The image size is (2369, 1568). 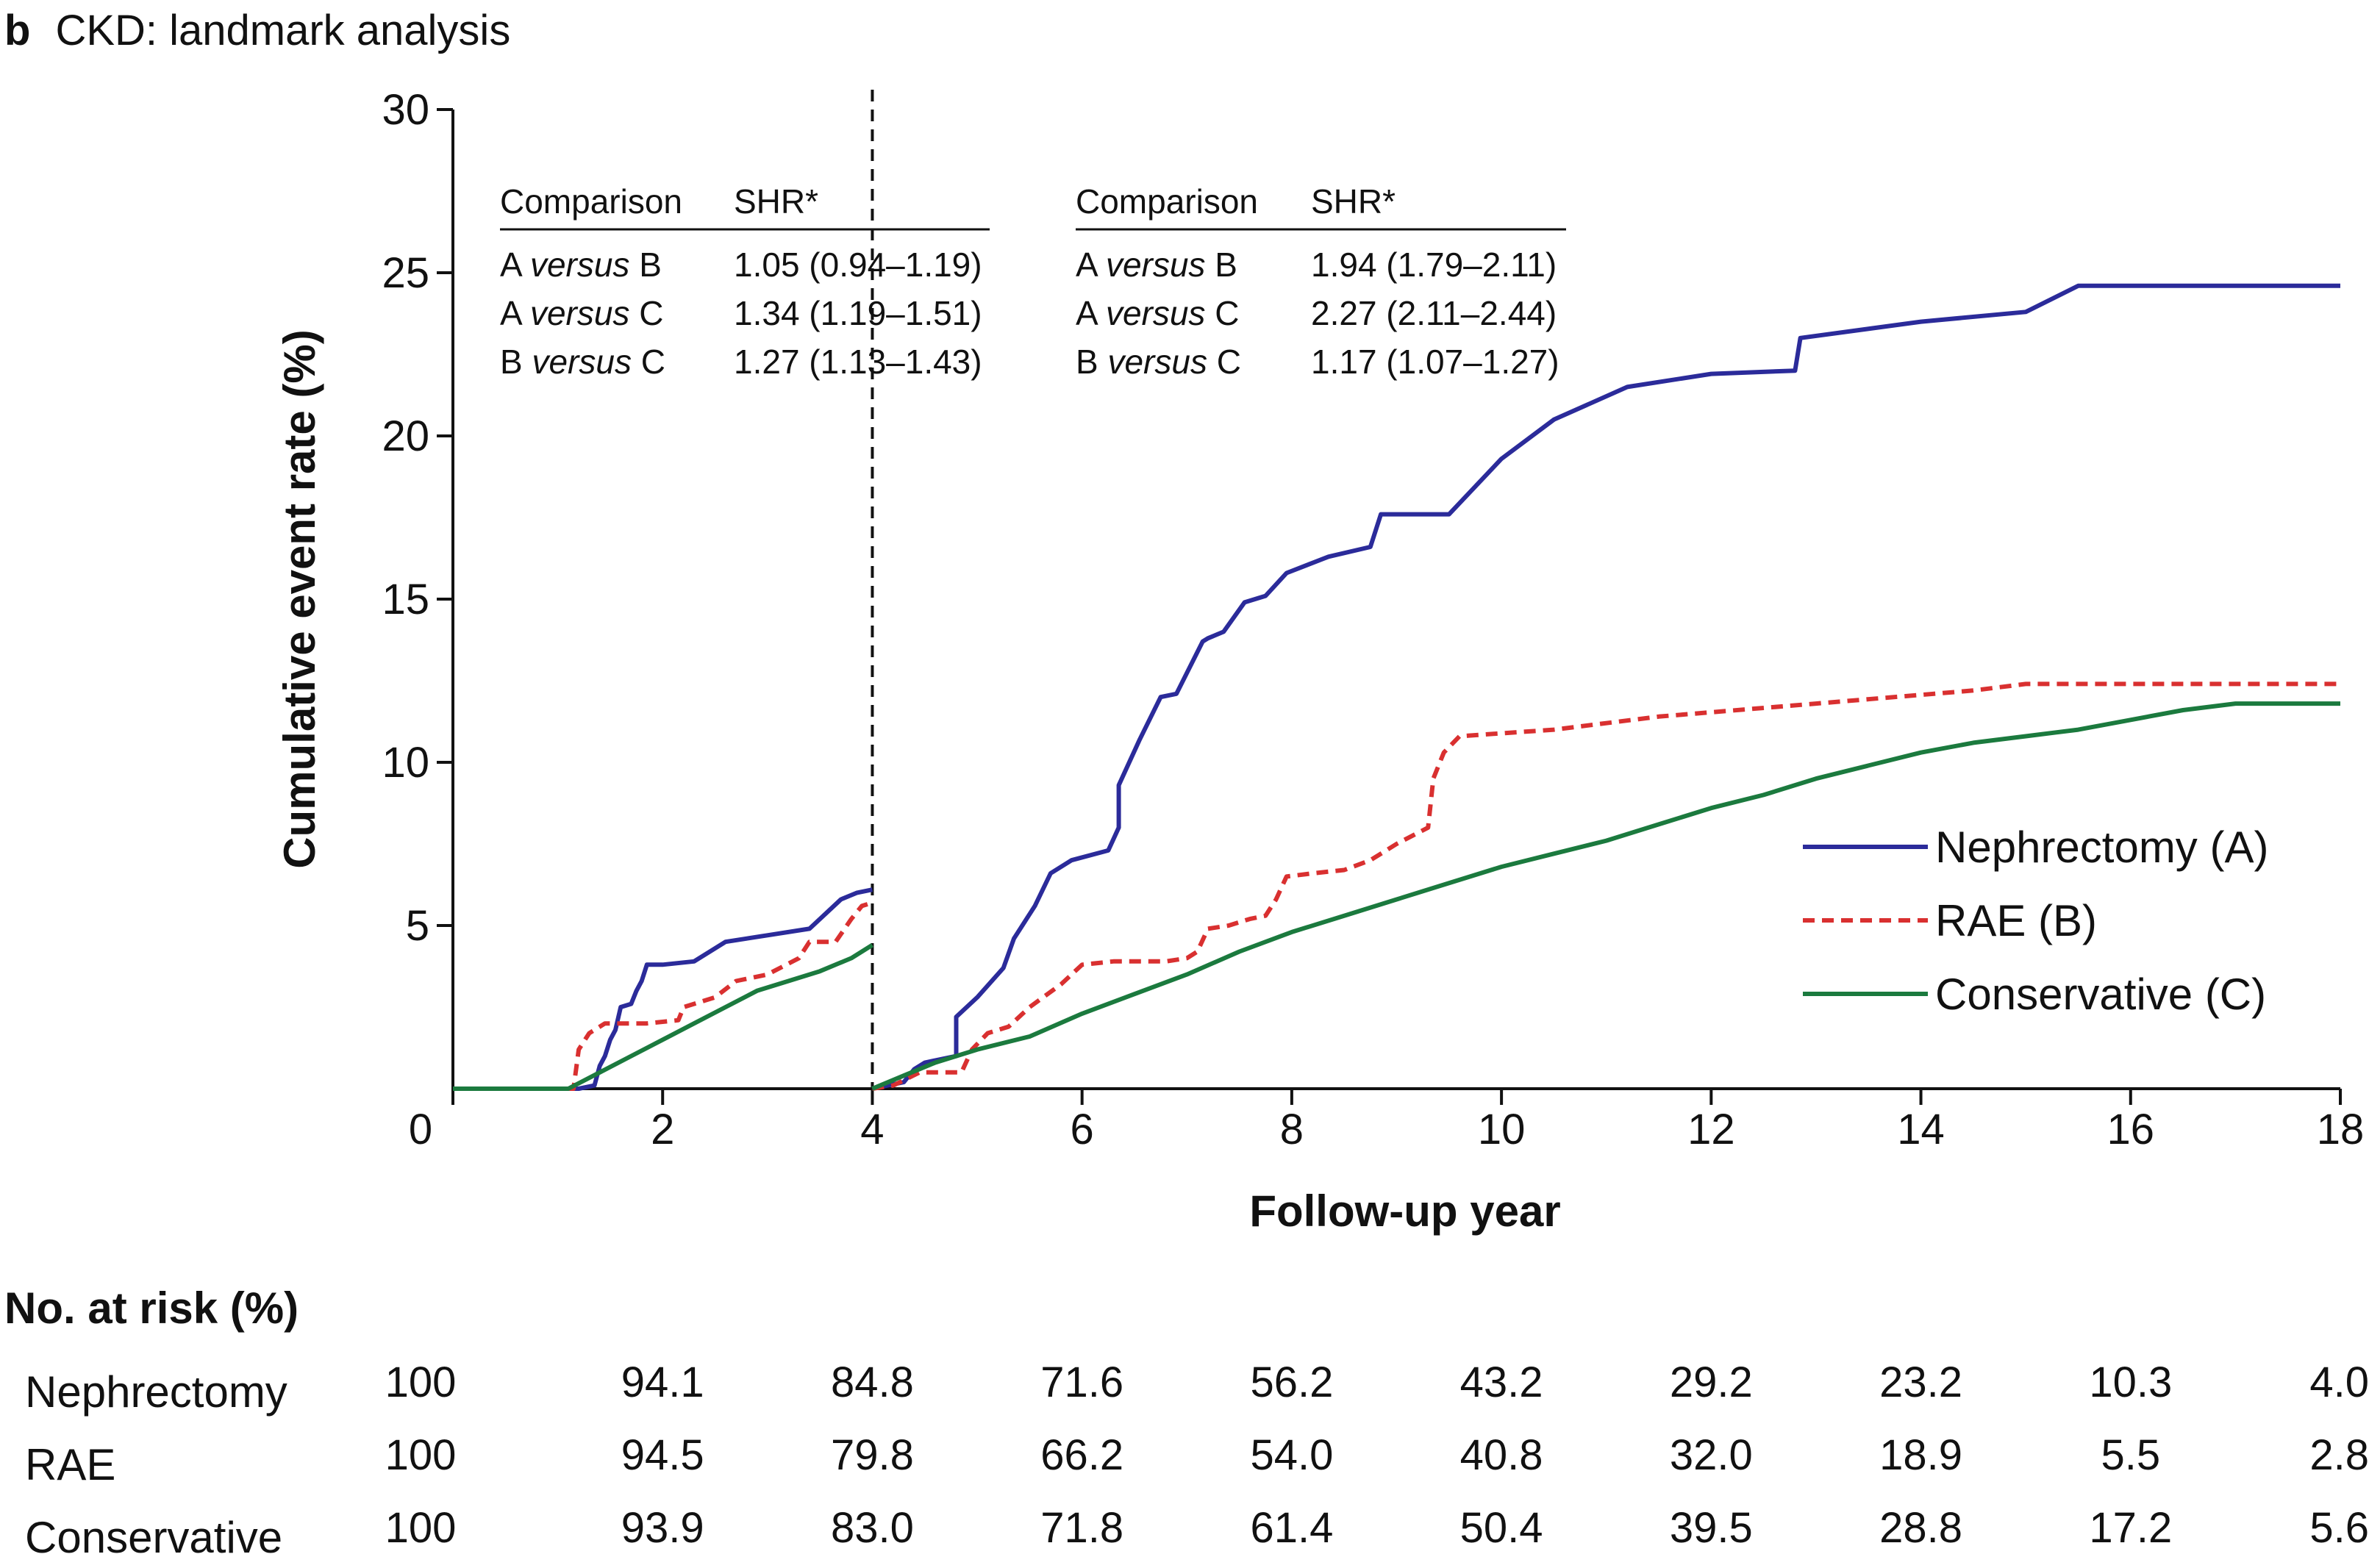 I want to click on shr-value: 1.05 (0.94–1.19), so click(x=858, y=265).